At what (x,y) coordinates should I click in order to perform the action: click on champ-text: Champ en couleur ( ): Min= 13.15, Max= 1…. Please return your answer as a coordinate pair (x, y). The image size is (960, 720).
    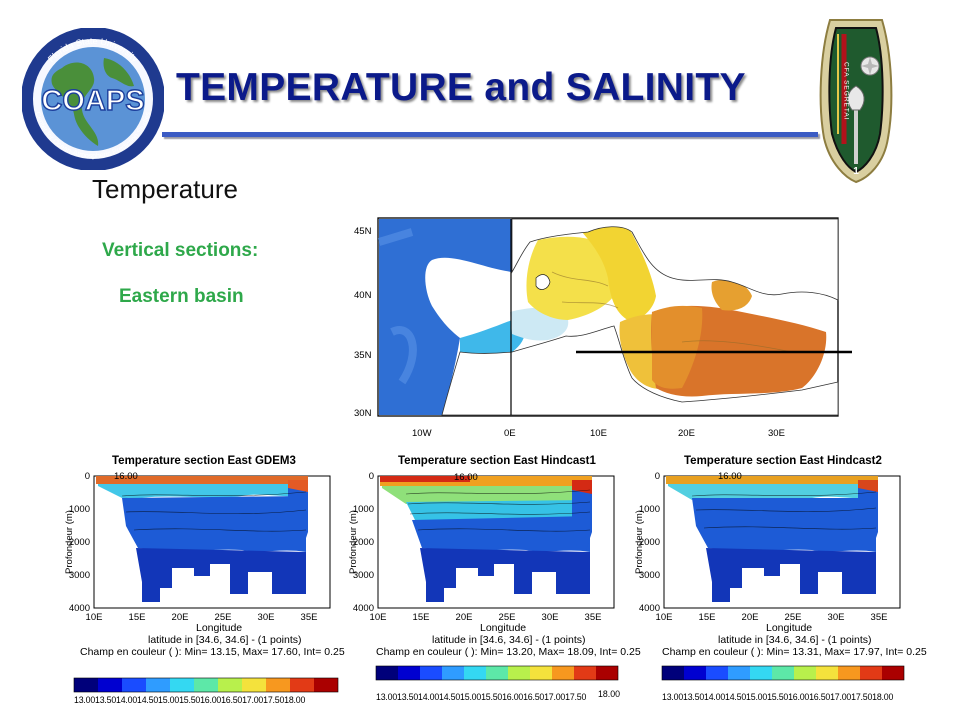
    Looking at the image, I should click on (212, 652).